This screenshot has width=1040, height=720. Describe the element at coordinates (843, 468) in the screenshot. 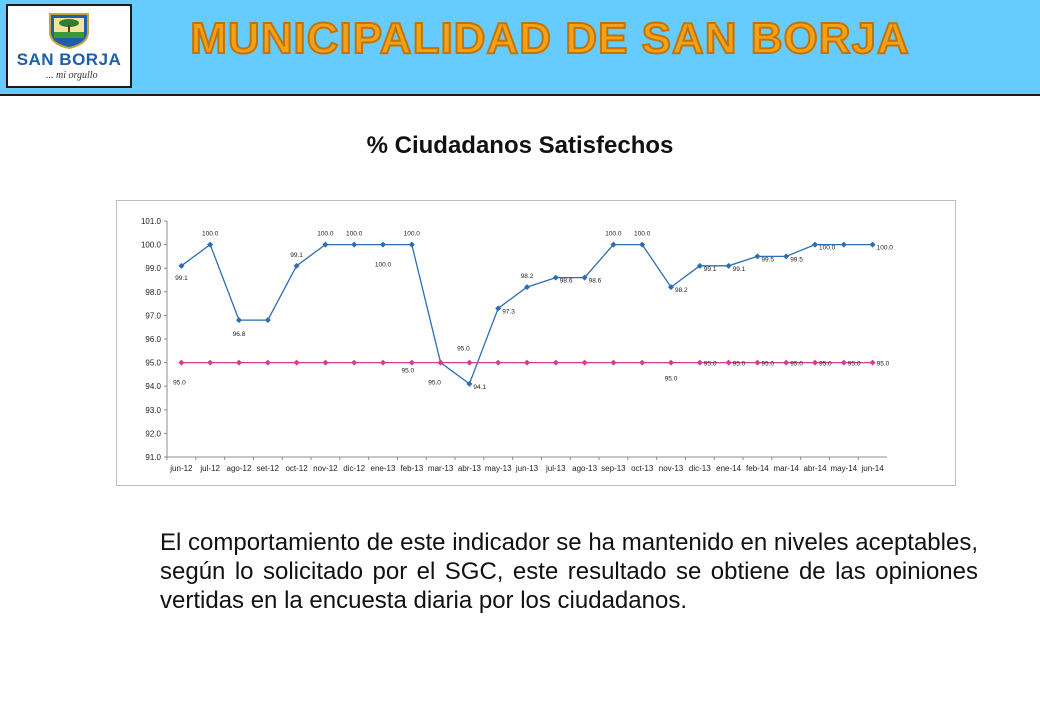

I see `x-tick-label: may-14` at that location.